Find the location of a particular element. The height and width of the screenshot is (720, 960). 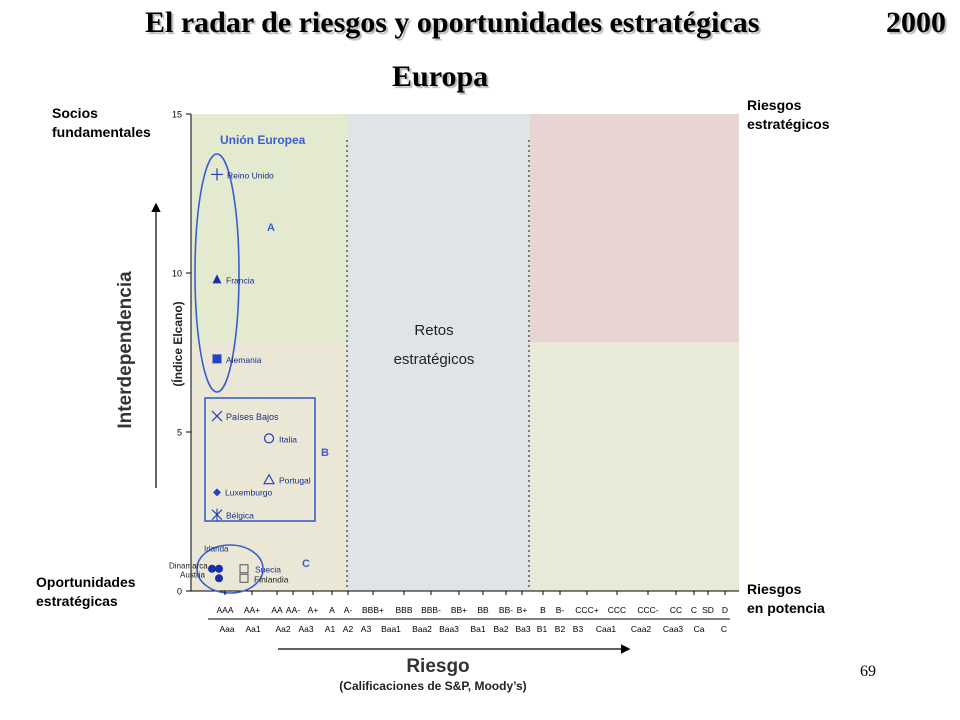

region-top-left is located at coordinates (269, 228).